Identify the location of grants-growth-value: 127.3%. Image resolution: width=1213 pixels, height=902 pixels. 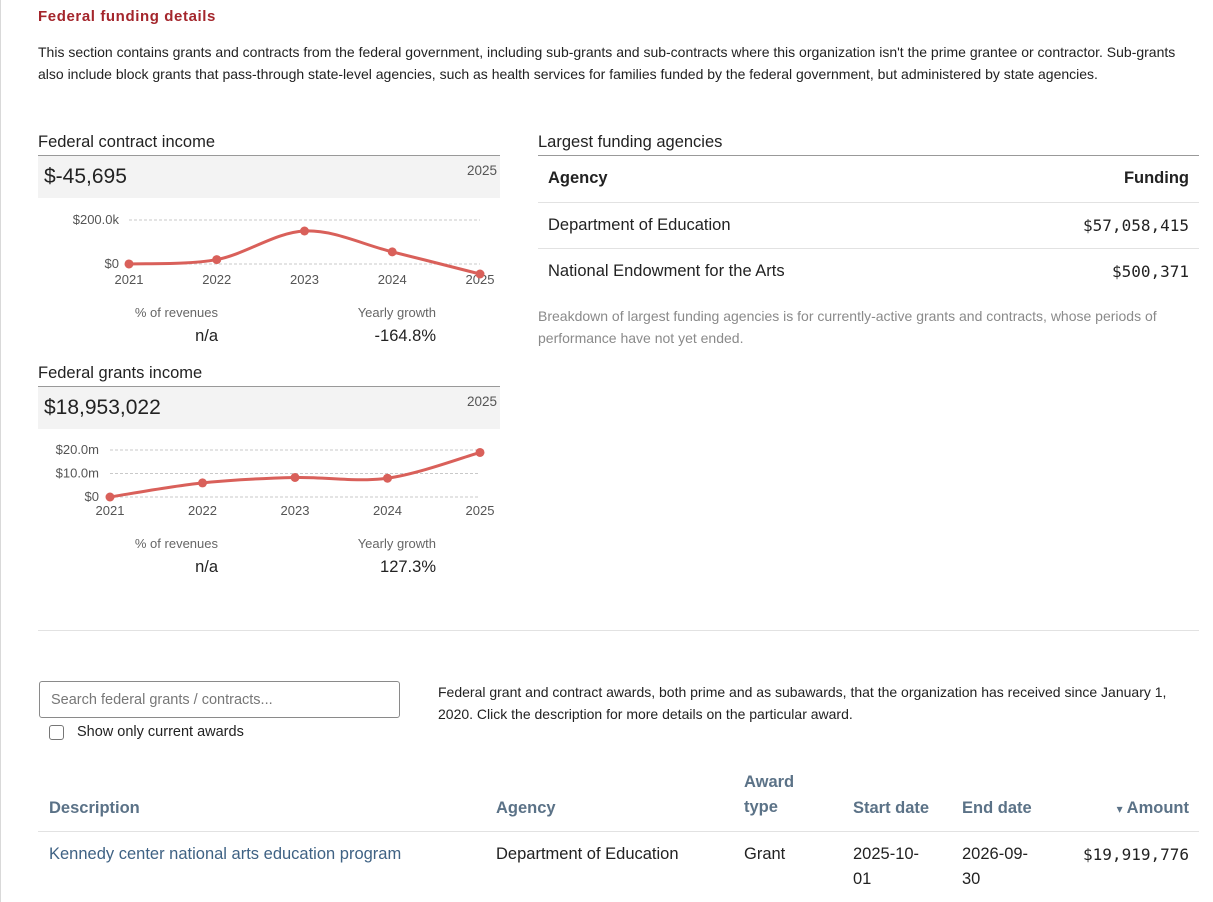
(408, 567).